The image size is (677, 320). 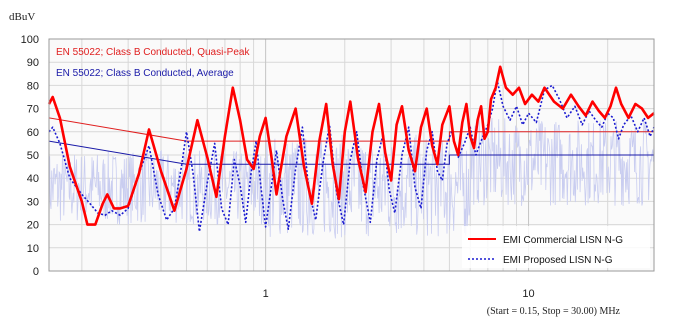 I want to click on y-tick-label: 100, so click(x=30, y=40).